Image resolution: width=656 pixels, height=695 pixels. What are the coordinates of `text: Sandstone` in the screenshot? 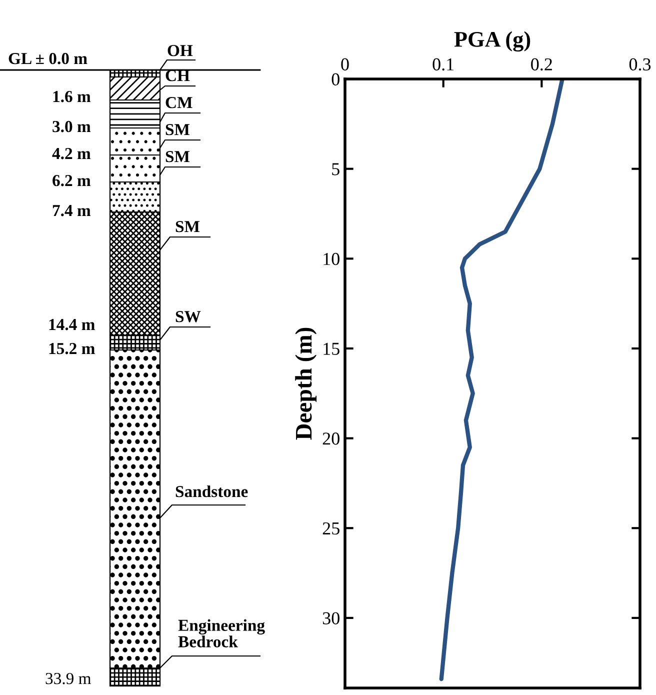 It's located at (212, 491).